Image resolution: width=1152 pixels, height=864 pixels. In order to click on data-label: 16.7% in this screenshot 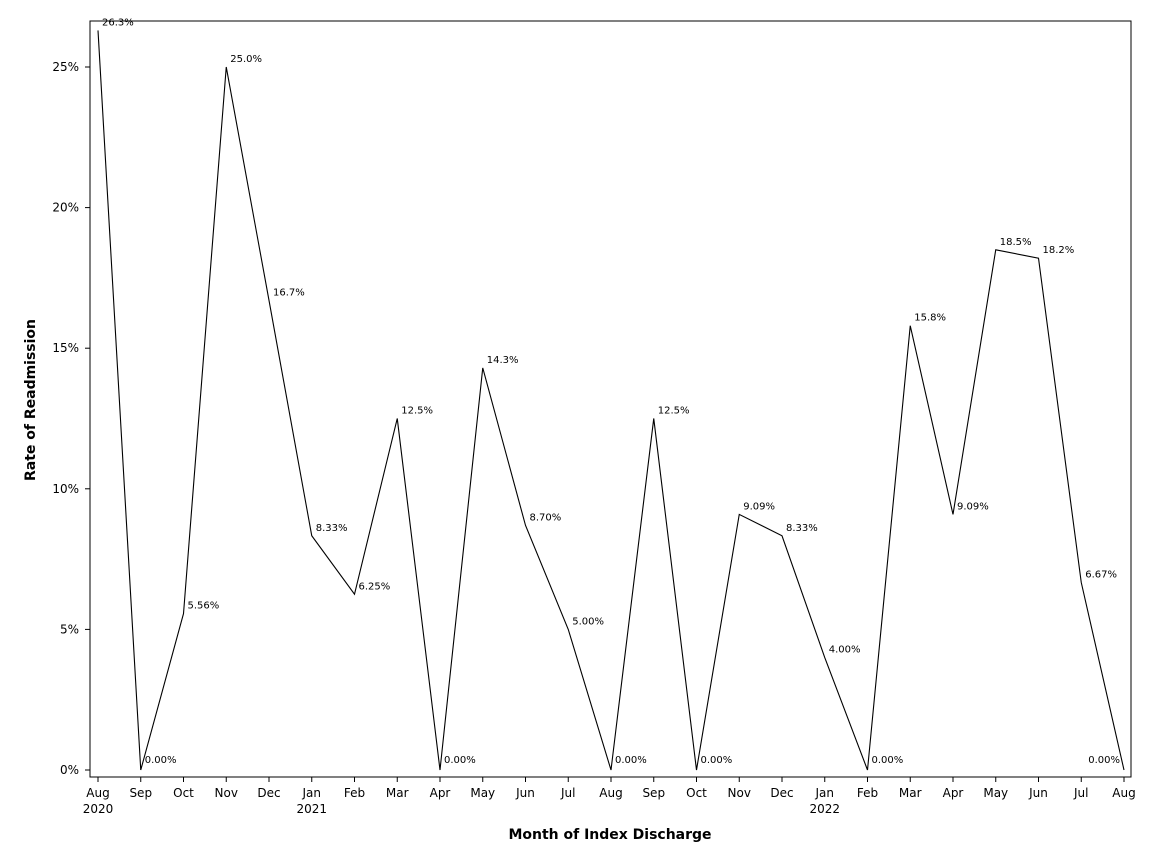, I will do `click(289, 292)`.